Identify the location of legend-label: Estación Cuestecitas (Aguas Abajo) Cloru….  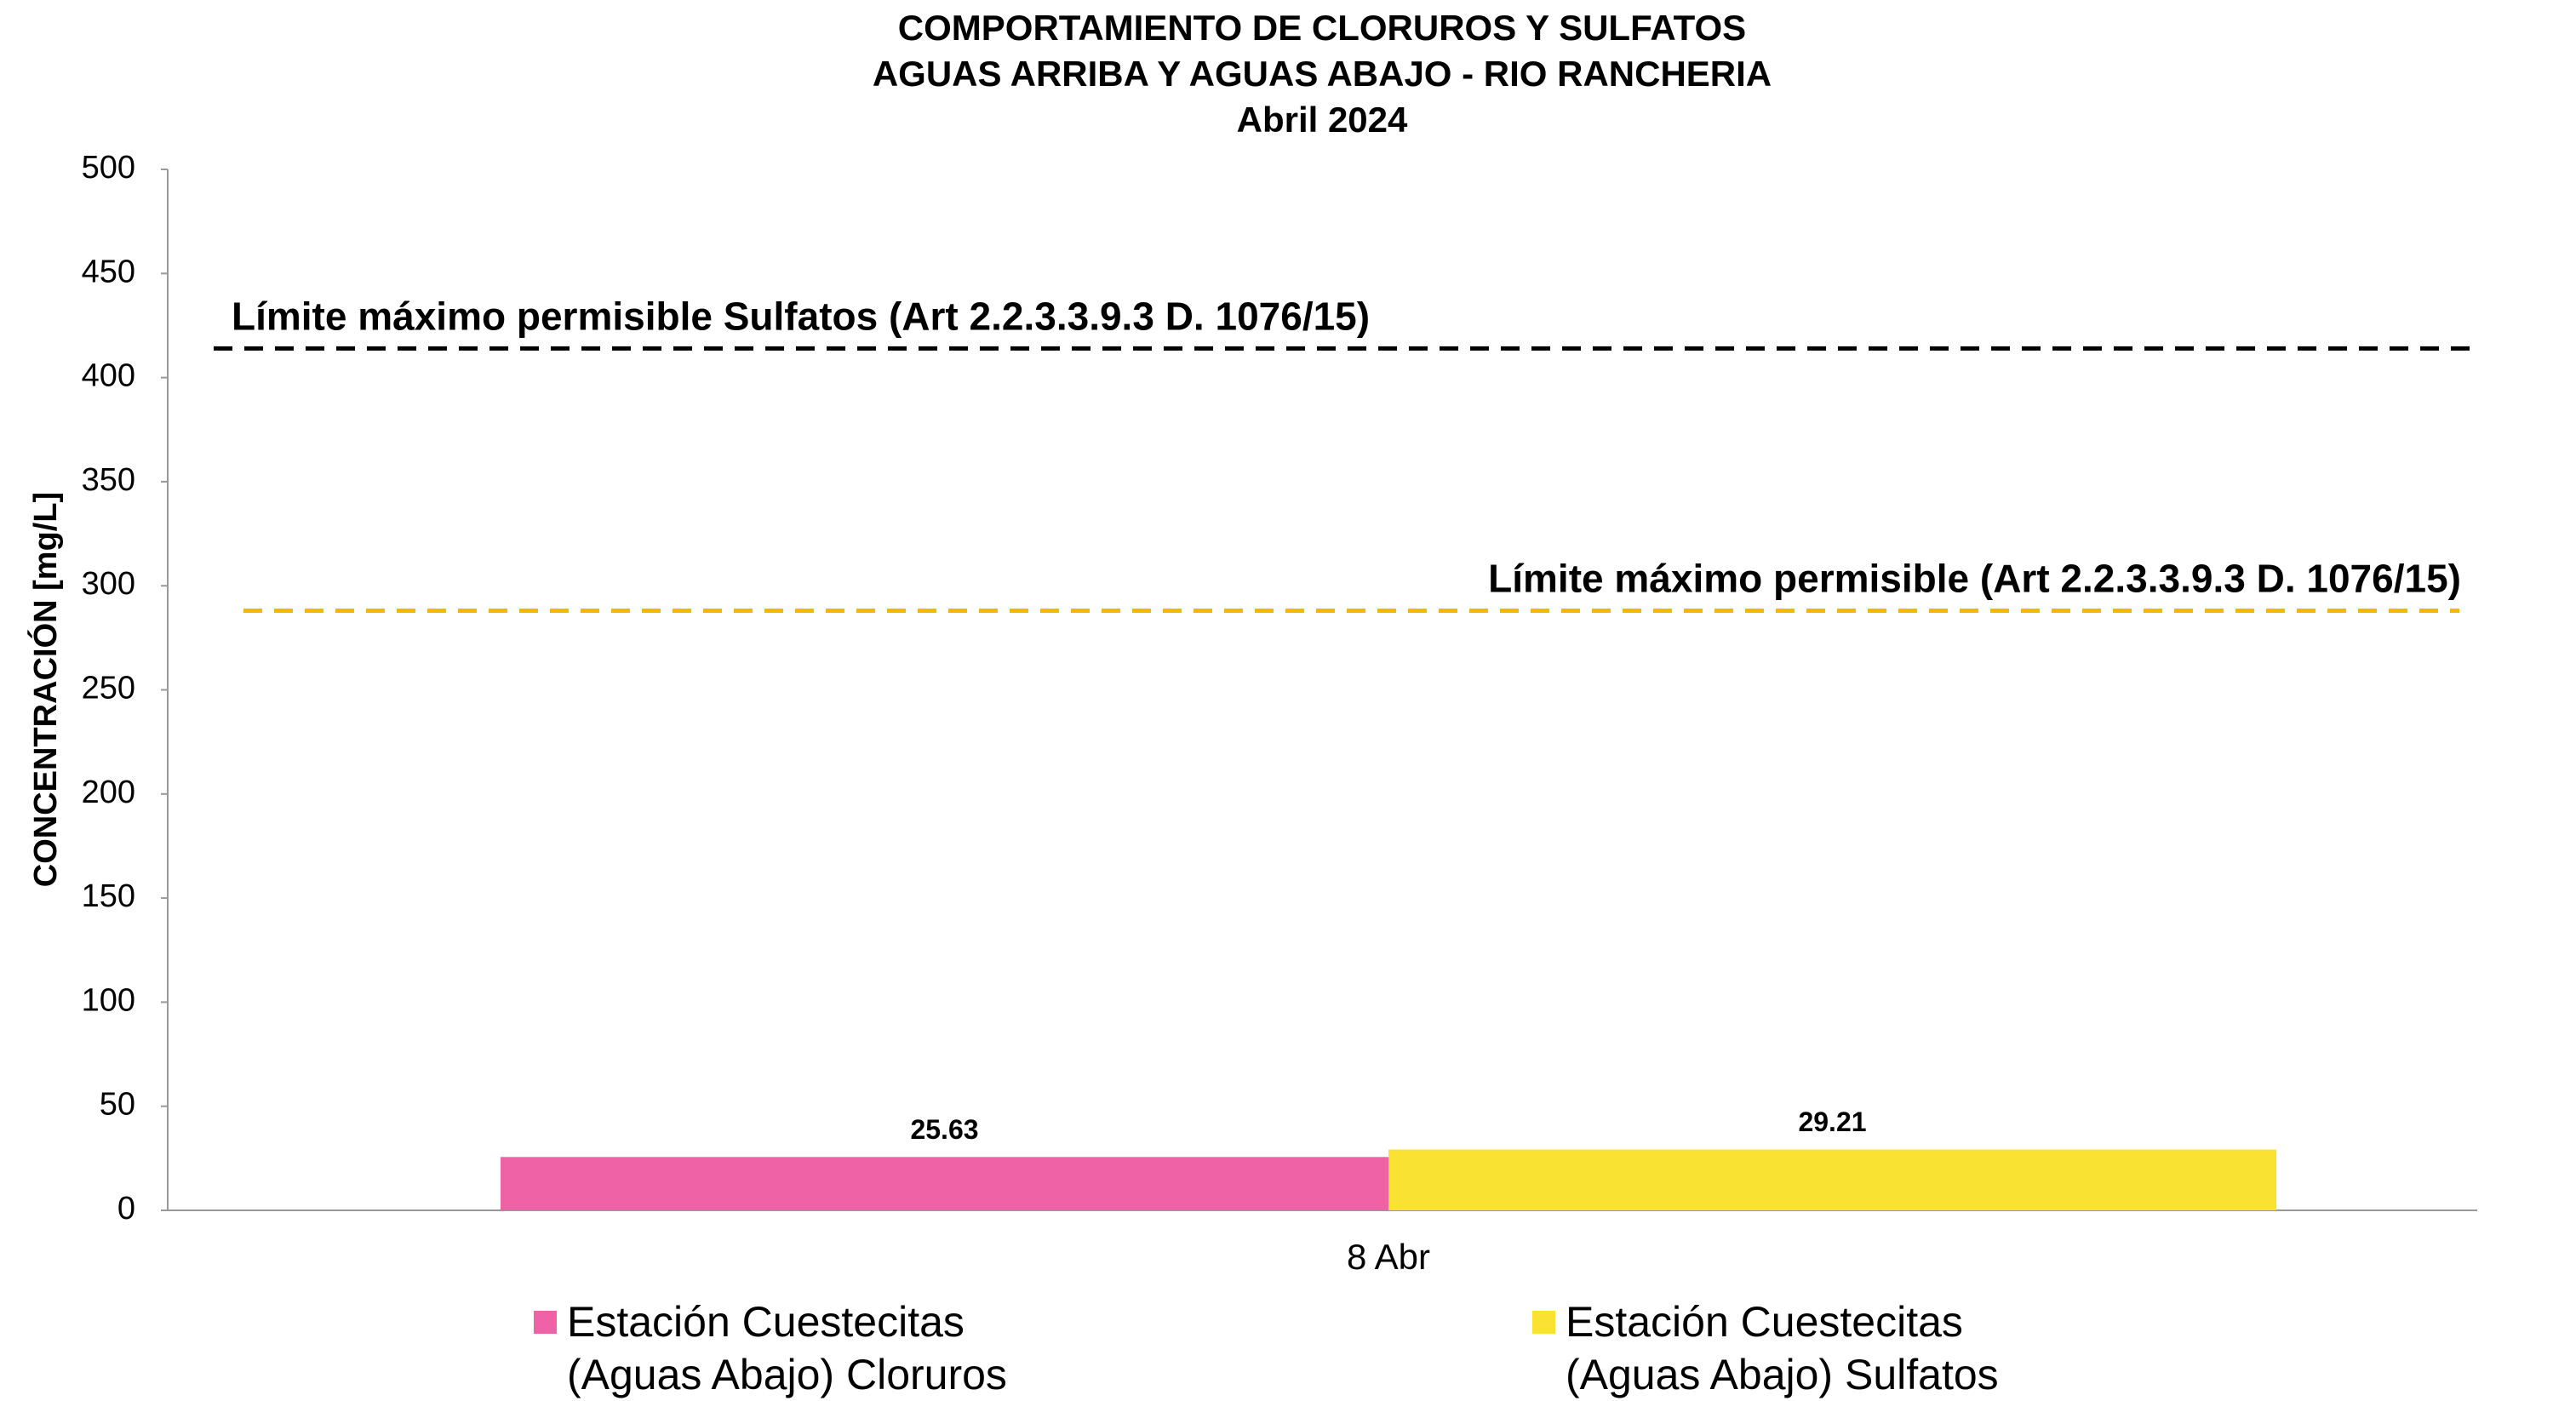
(787, 1348).